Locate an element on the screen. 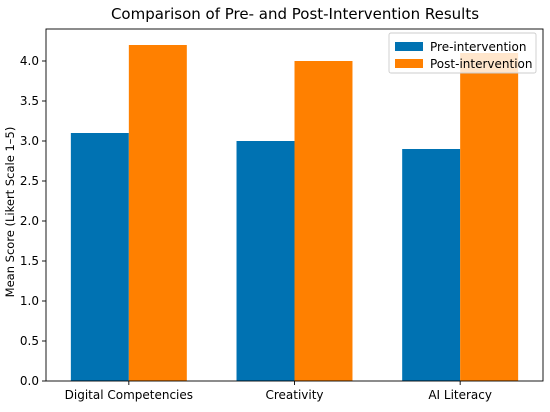 The width and height of the screenshot is (550, 412). legend: Pre-intervention Post-intervention is located at coordinates (462, 53).